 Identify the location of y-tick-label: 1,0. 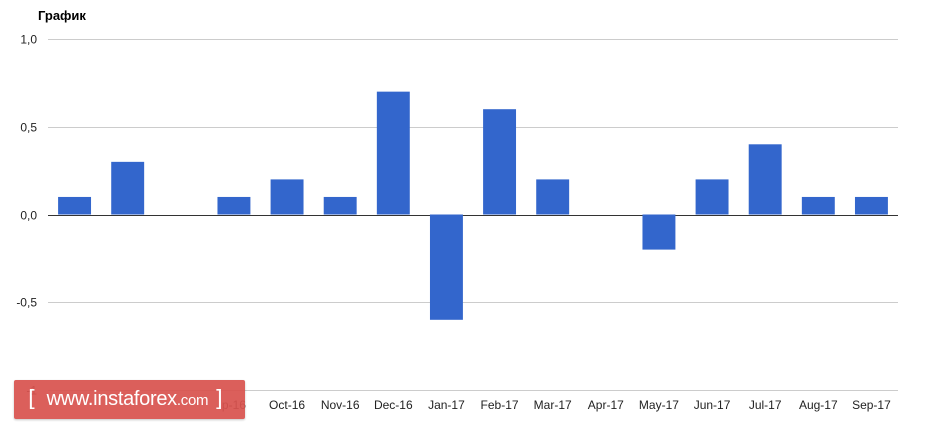
(28, 40).